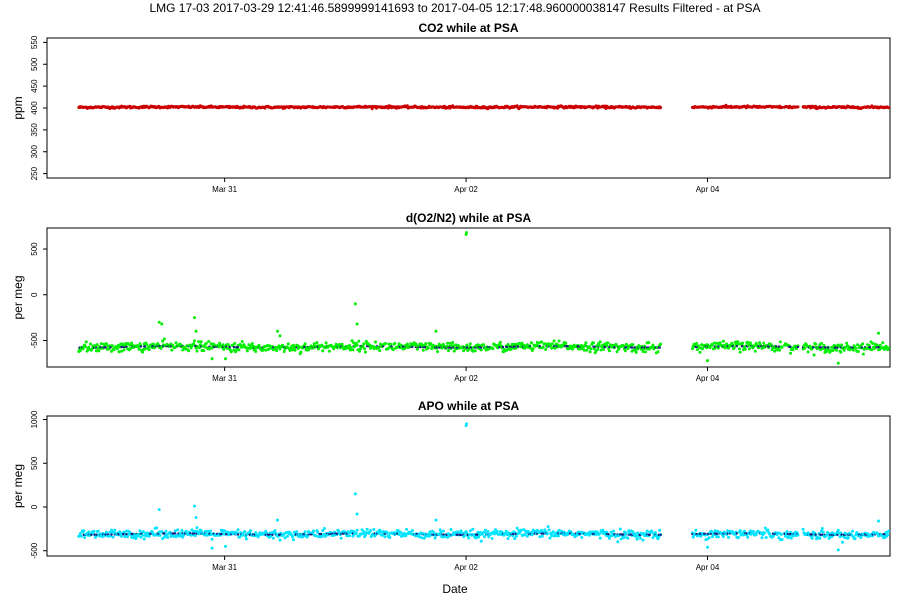 The height and width of the screenshot is (600, 900). I want to click on x-axis-label: Date, so click(455, 589).